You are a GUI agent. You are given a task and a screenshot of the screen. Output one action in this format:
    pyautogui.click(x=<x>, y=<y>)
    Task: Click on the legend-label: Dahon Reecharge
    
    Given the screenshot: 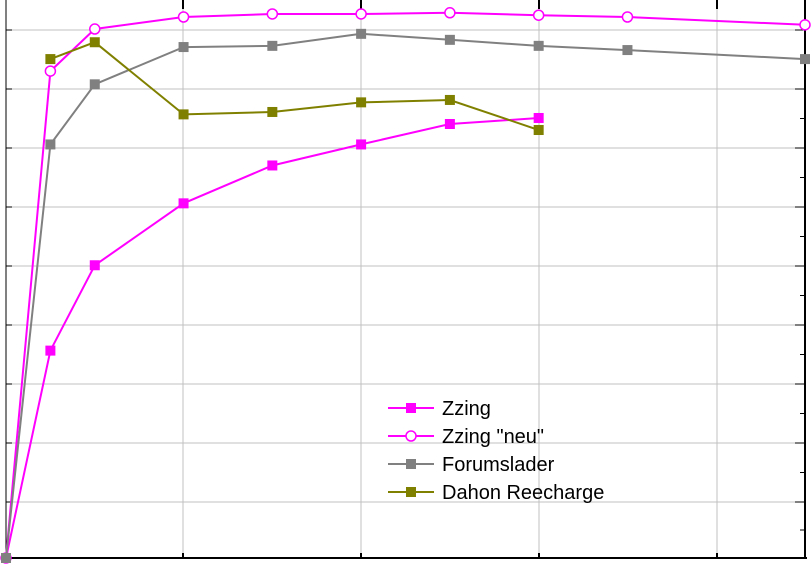 What is the action you would take?
    pyautogui.click(x=523, y=493)
    